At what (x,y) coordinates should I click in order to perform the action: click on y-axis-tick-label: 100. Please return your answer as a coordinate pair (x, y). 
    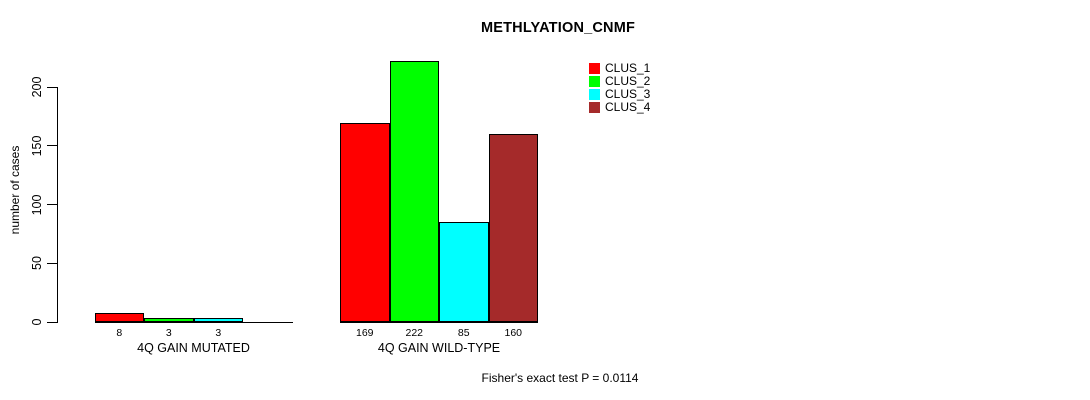
    Looking at the image, I should click on (37, 204).